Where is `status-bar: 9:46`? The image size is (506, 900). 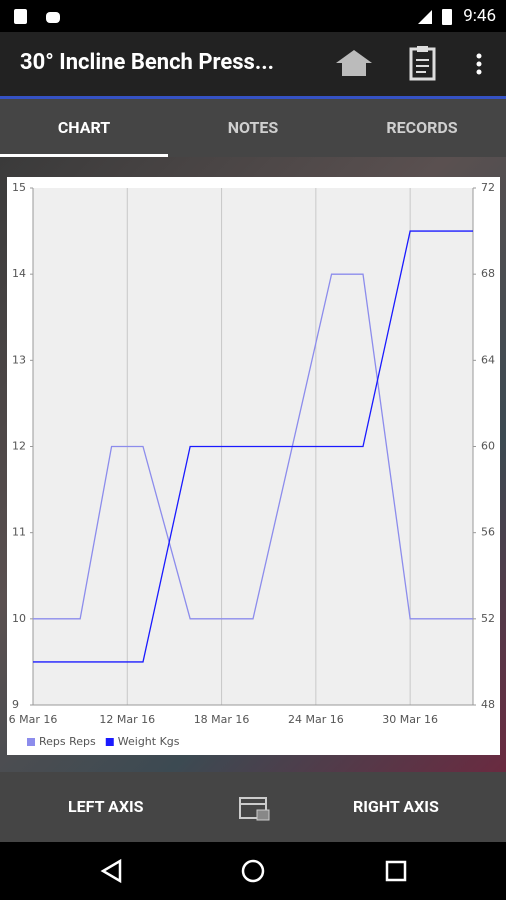
status-bar: 9:46 is located at coordinates (253, 16).